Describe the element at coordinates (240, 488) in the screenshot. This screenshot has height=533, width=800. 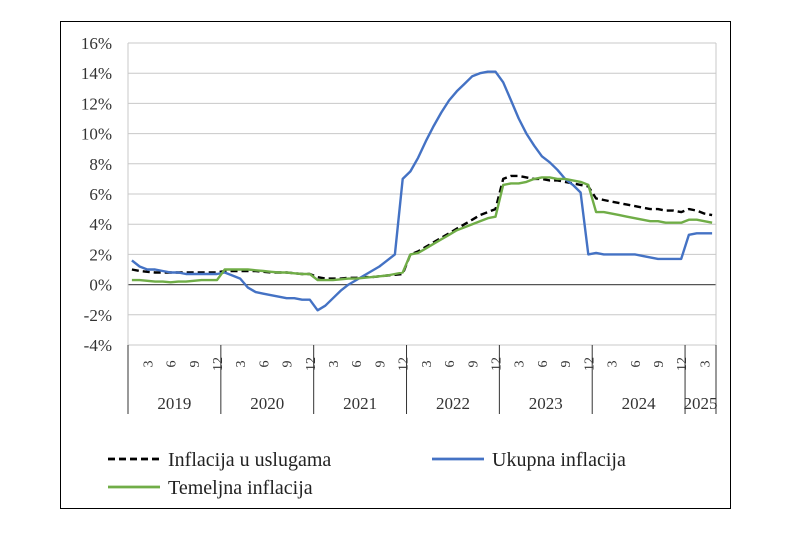
I see `legend-label: Temeljna inflacija` at that location.